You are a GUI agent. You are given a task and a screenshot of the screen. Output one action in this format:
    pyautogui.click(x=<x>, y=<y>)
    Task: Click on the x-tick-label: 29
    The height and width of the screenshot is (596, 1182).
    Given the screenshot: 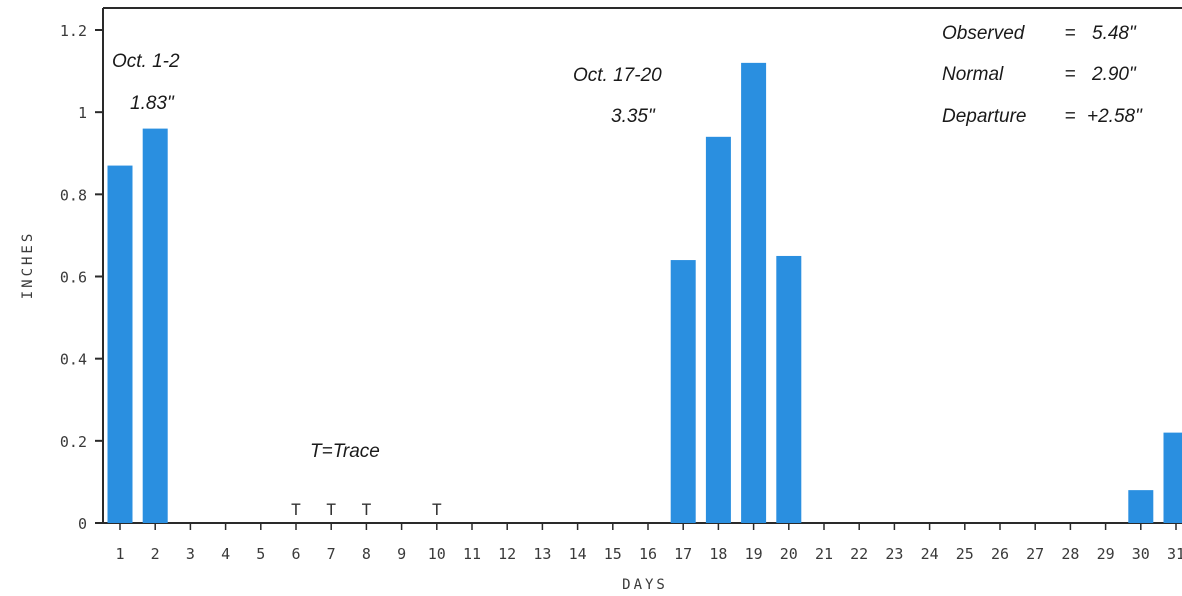 What is the action you would take?
    pyautogui.click(x=1106, y=554)
    